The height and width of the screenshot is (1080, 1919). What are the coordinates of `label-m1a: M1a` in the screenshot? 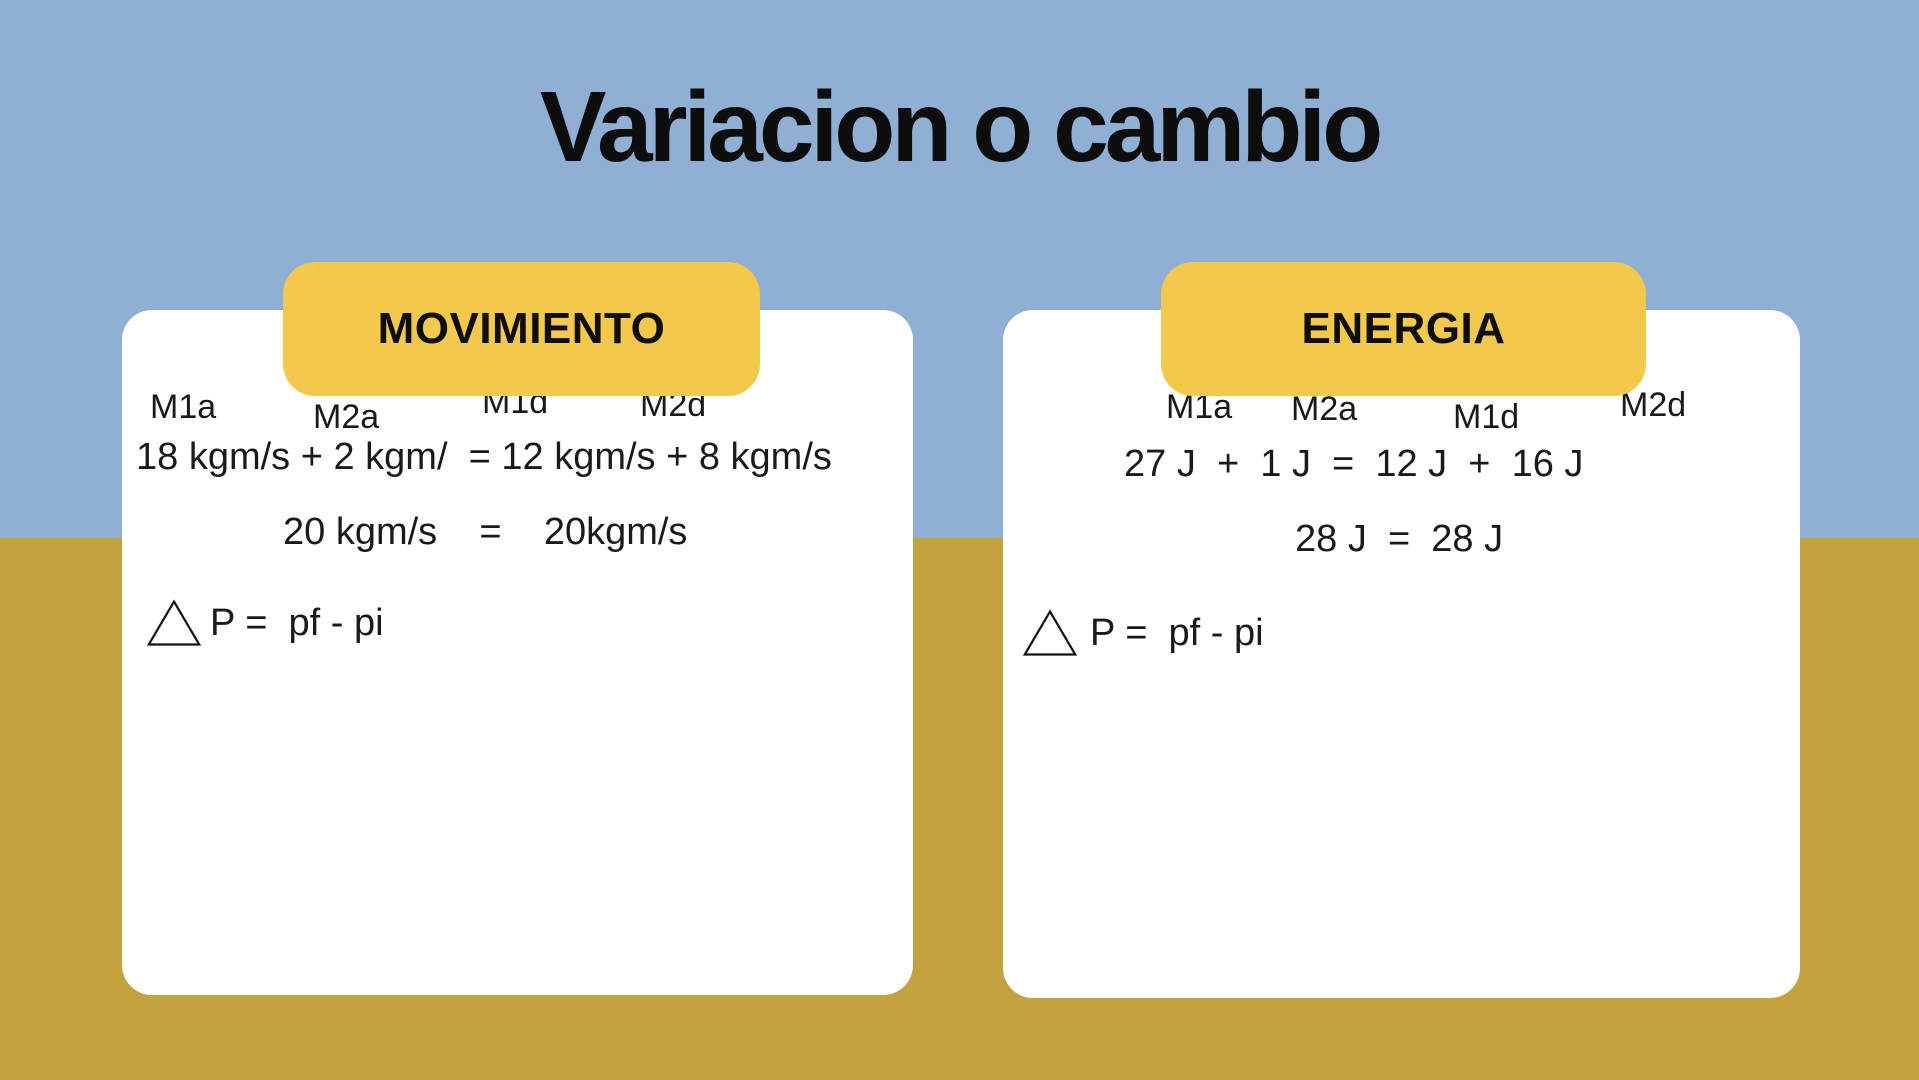 It's located at (183, 407).